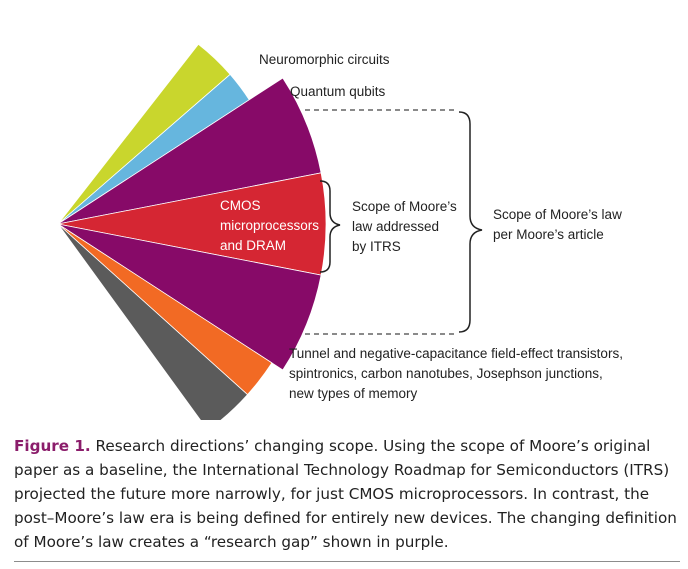 This screenshot has width=688, height=569. What do you see at coordinates (271, 225) in the screenshot?
I see `cmos-label: CMOS microprocessors and DRAM` at bounding box center [271, 225].